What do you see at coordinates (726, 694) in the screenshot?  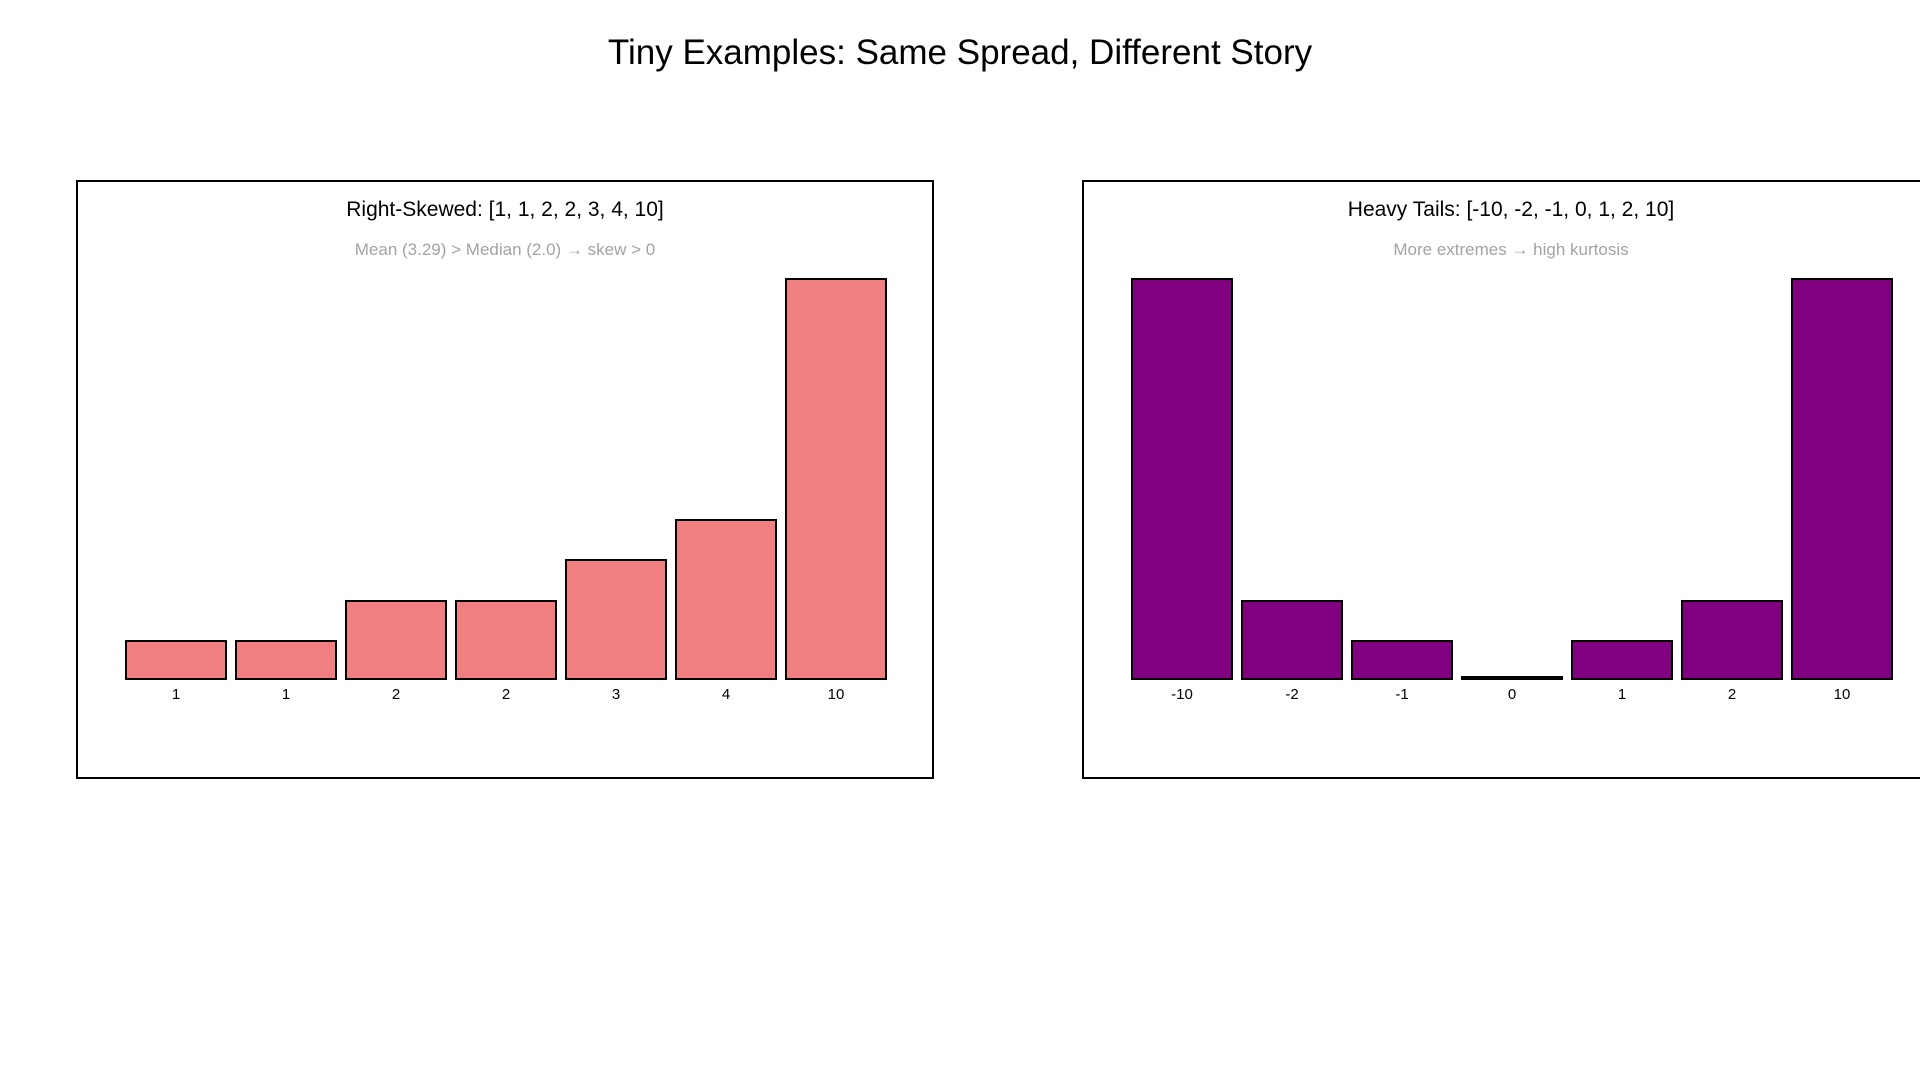 I see `x-tick-label: 4` at bounding box center [726, 694].